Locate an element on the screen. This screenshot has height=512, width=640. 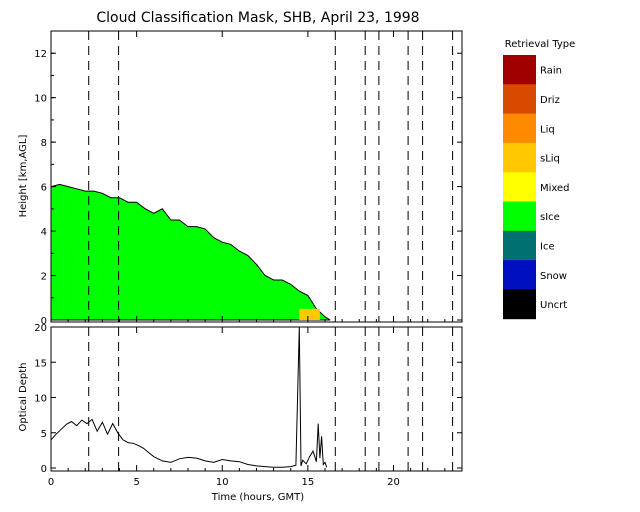
y-tick-label: 4 is located at coordinates (44, 232).